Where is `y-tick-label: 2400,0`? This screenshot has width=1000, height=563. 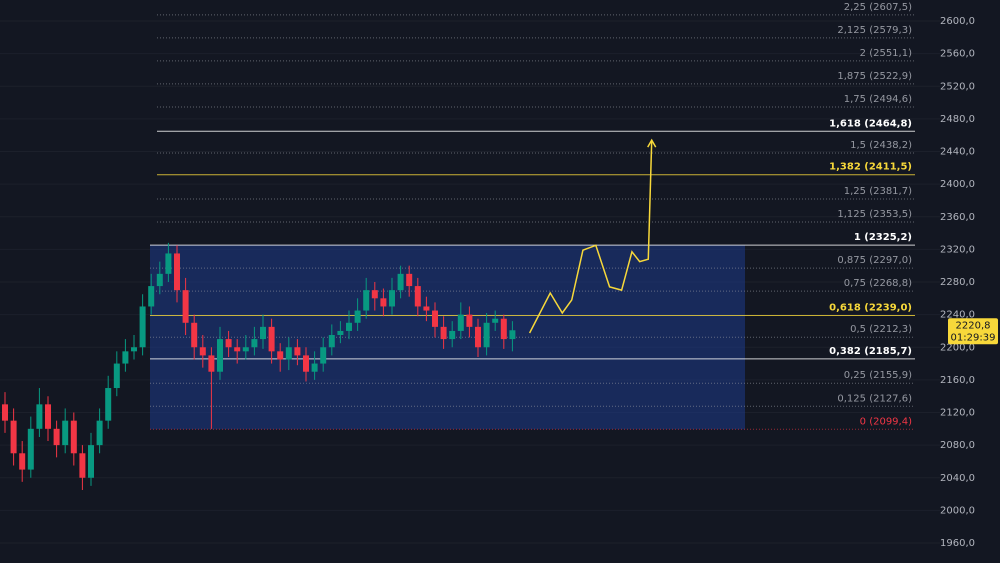 y-tick-label: 2400,0 is located at coordinates (957, 184).